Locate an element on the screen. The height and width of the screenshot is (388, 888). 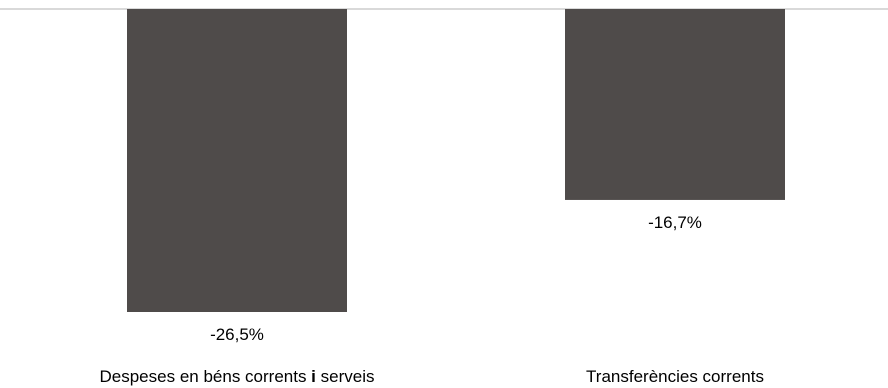
category-label-1: Despeses en béns corrents i serveis is located at coordinates (237, 376).